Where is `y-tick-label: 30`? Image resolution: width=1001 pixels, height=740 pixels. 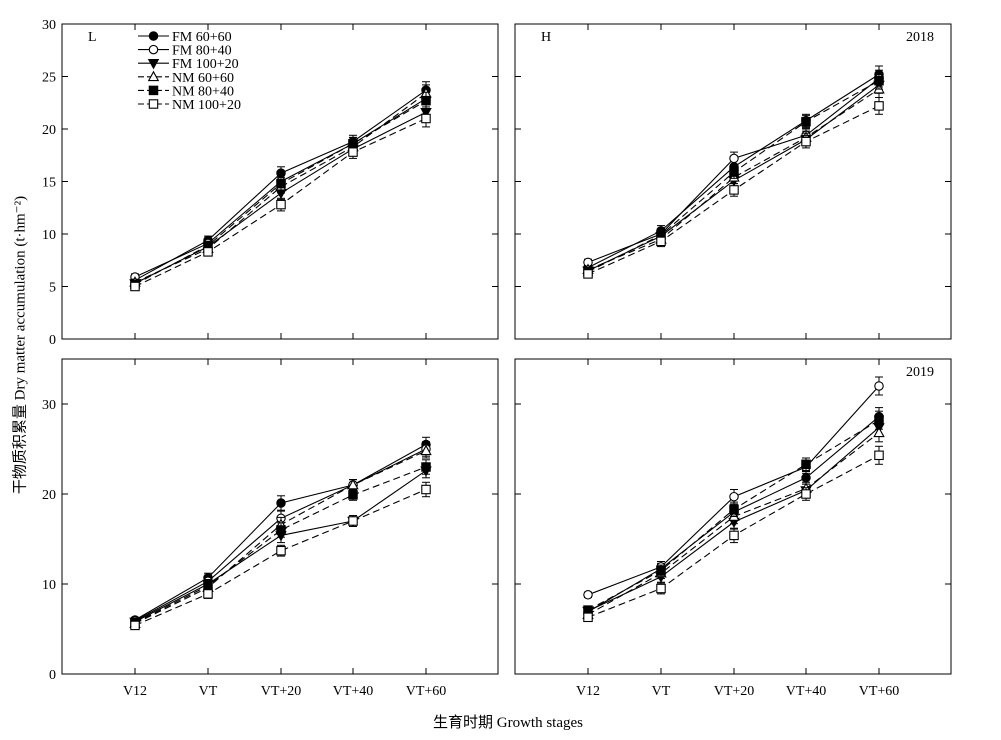 y-tick-label: 30 is located at coordinates (49, 405).